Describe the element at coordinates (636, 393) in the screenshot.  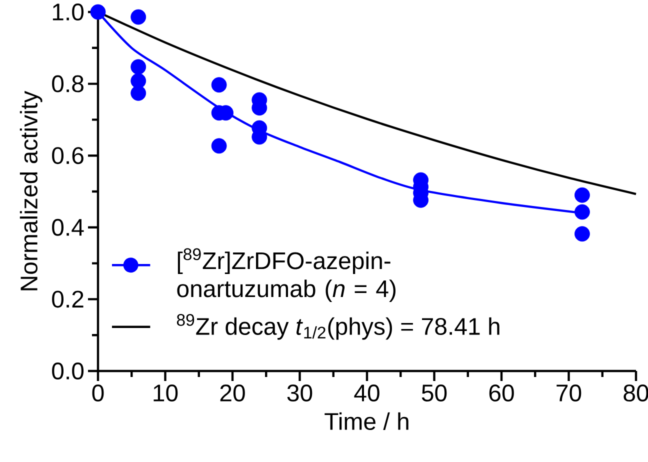
I see `x-tick-label: 80` at that location.